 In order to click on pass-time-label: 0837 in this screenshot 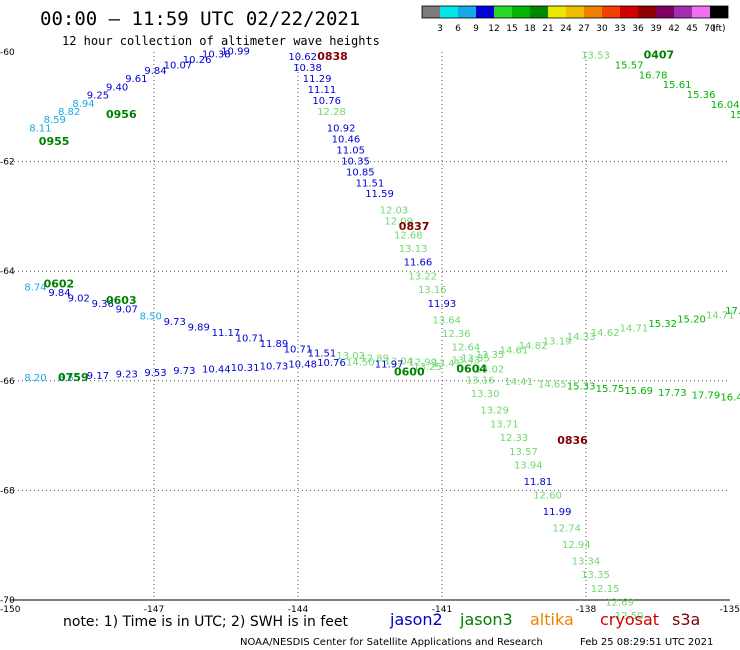, I will do `click(414, 226)`.